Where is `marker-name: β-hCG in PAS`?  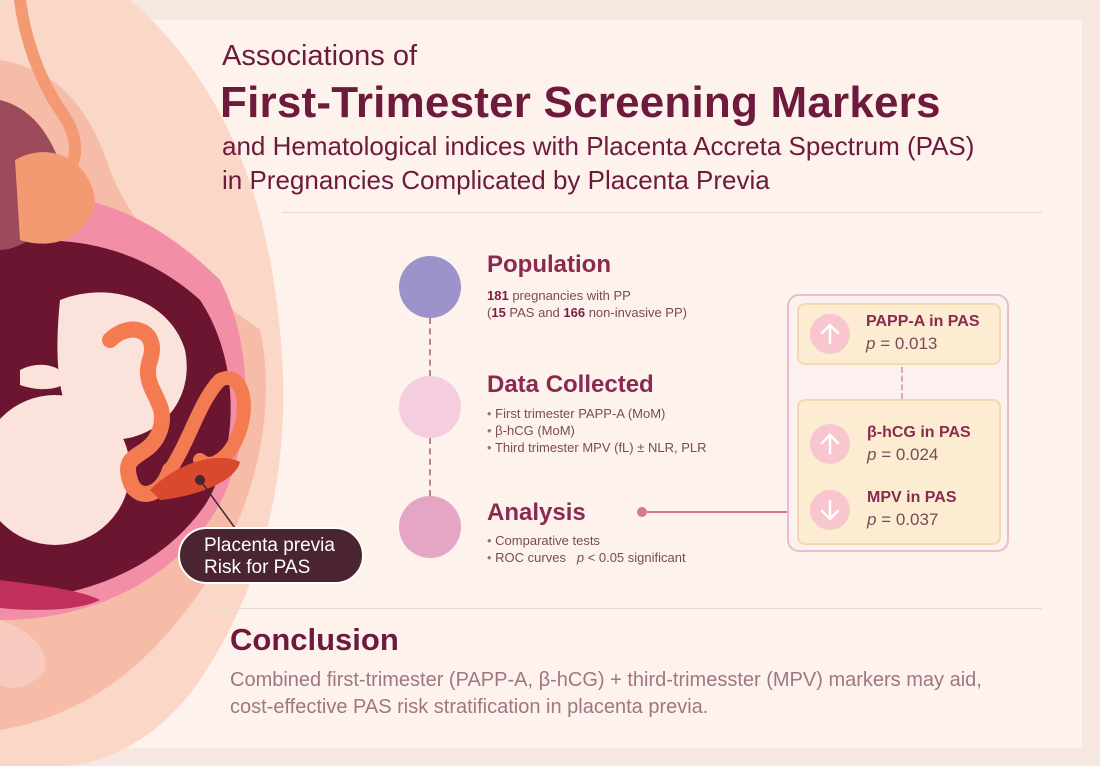
marker-name: β-hCG in PAS is located at coordinates (919, 432).